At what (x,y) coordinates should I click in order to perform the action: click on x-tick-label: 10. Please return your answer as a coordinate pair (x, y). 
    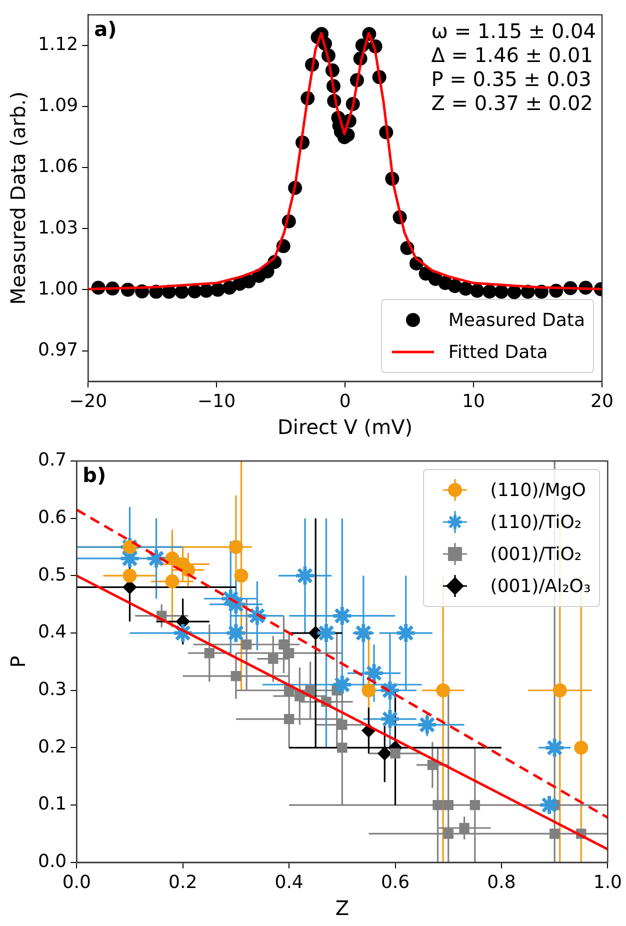
    Looking at the image, I should click on (473, 401).